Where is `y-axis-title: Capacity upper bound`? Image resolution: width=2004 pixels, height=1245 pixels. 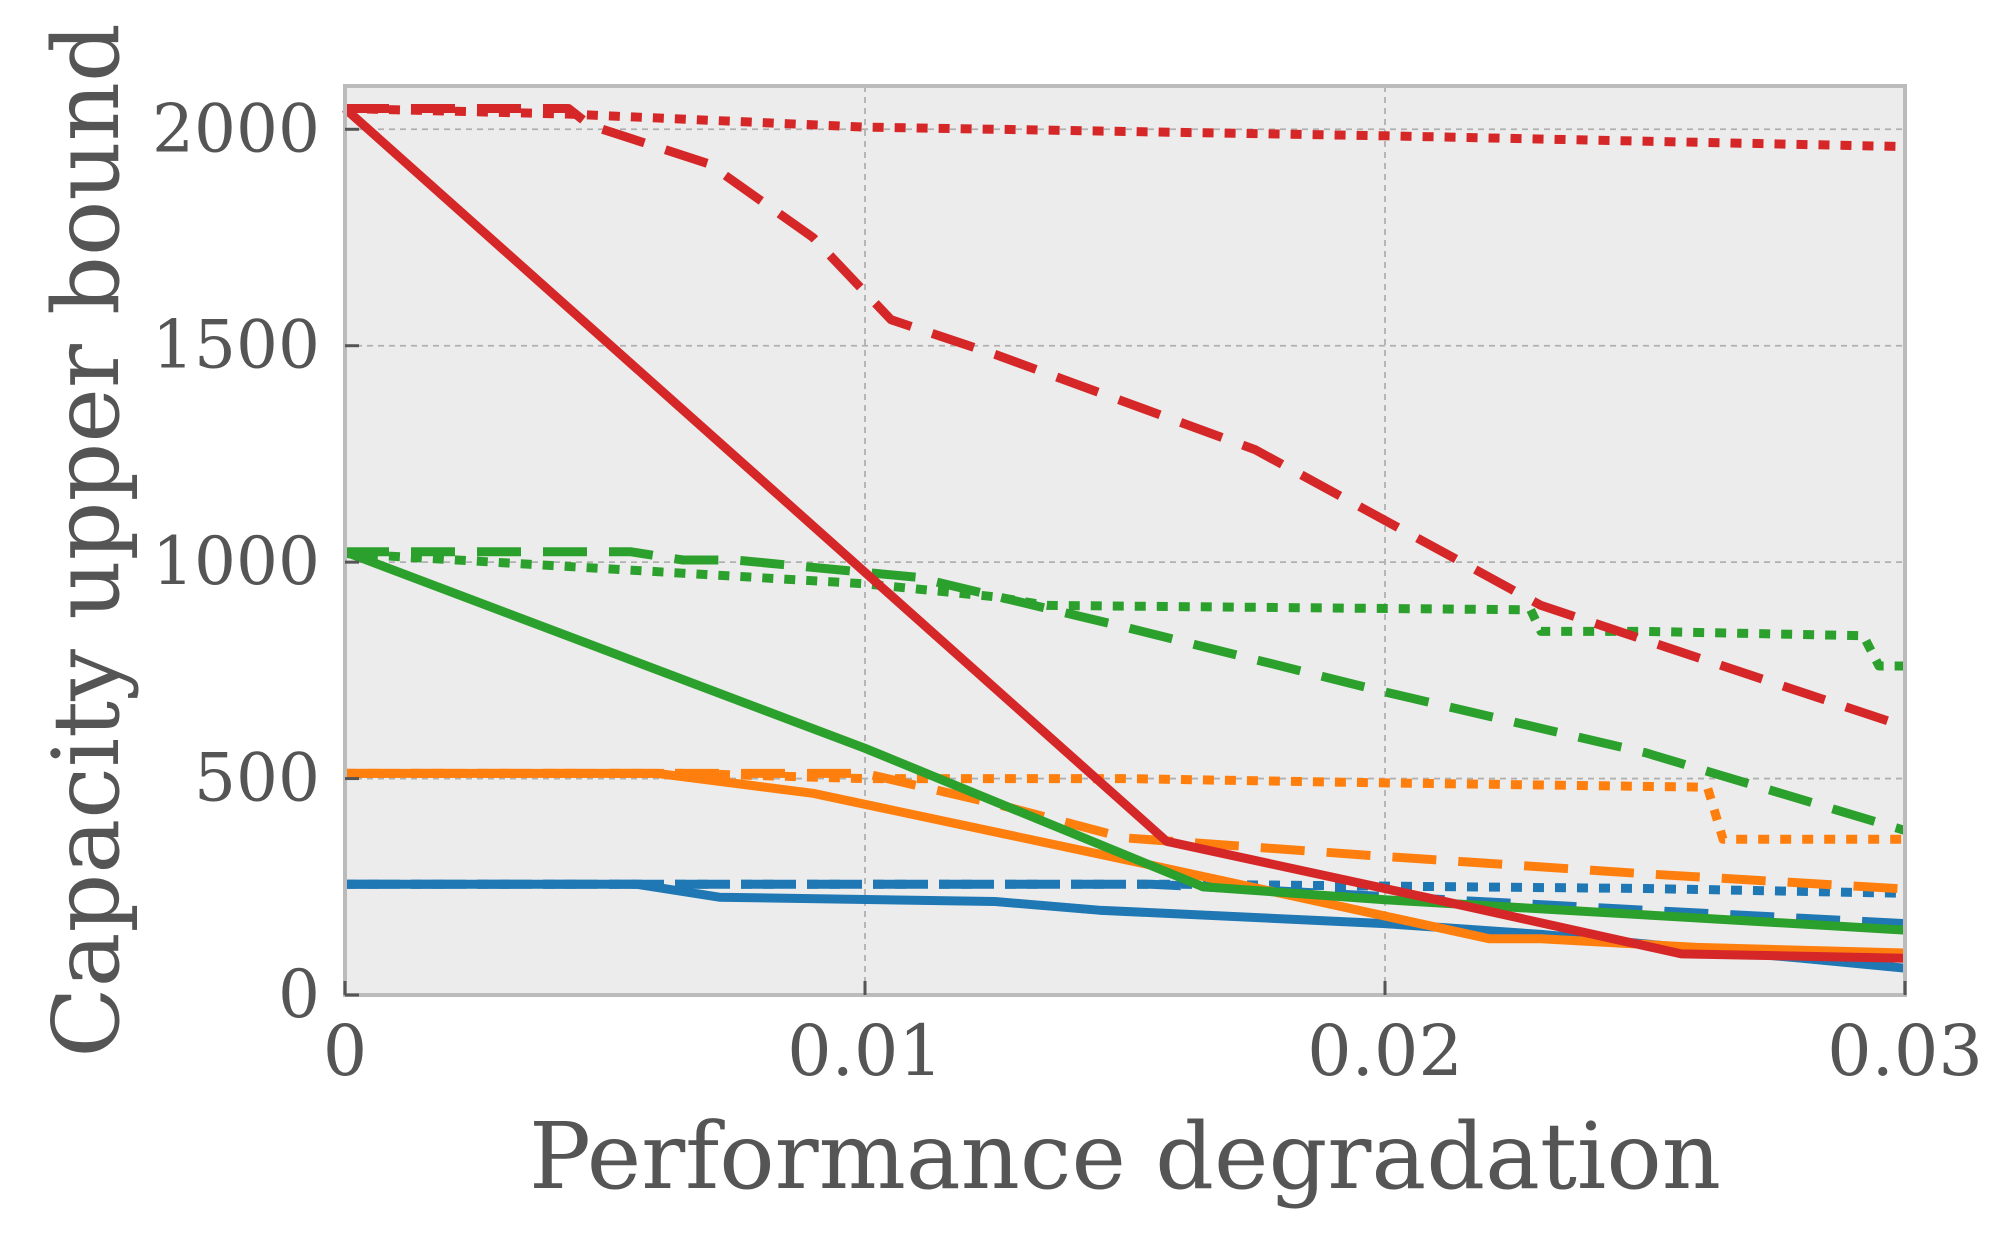
y-axis-title: Capacity upper bound is located at coordinates (86, 540).